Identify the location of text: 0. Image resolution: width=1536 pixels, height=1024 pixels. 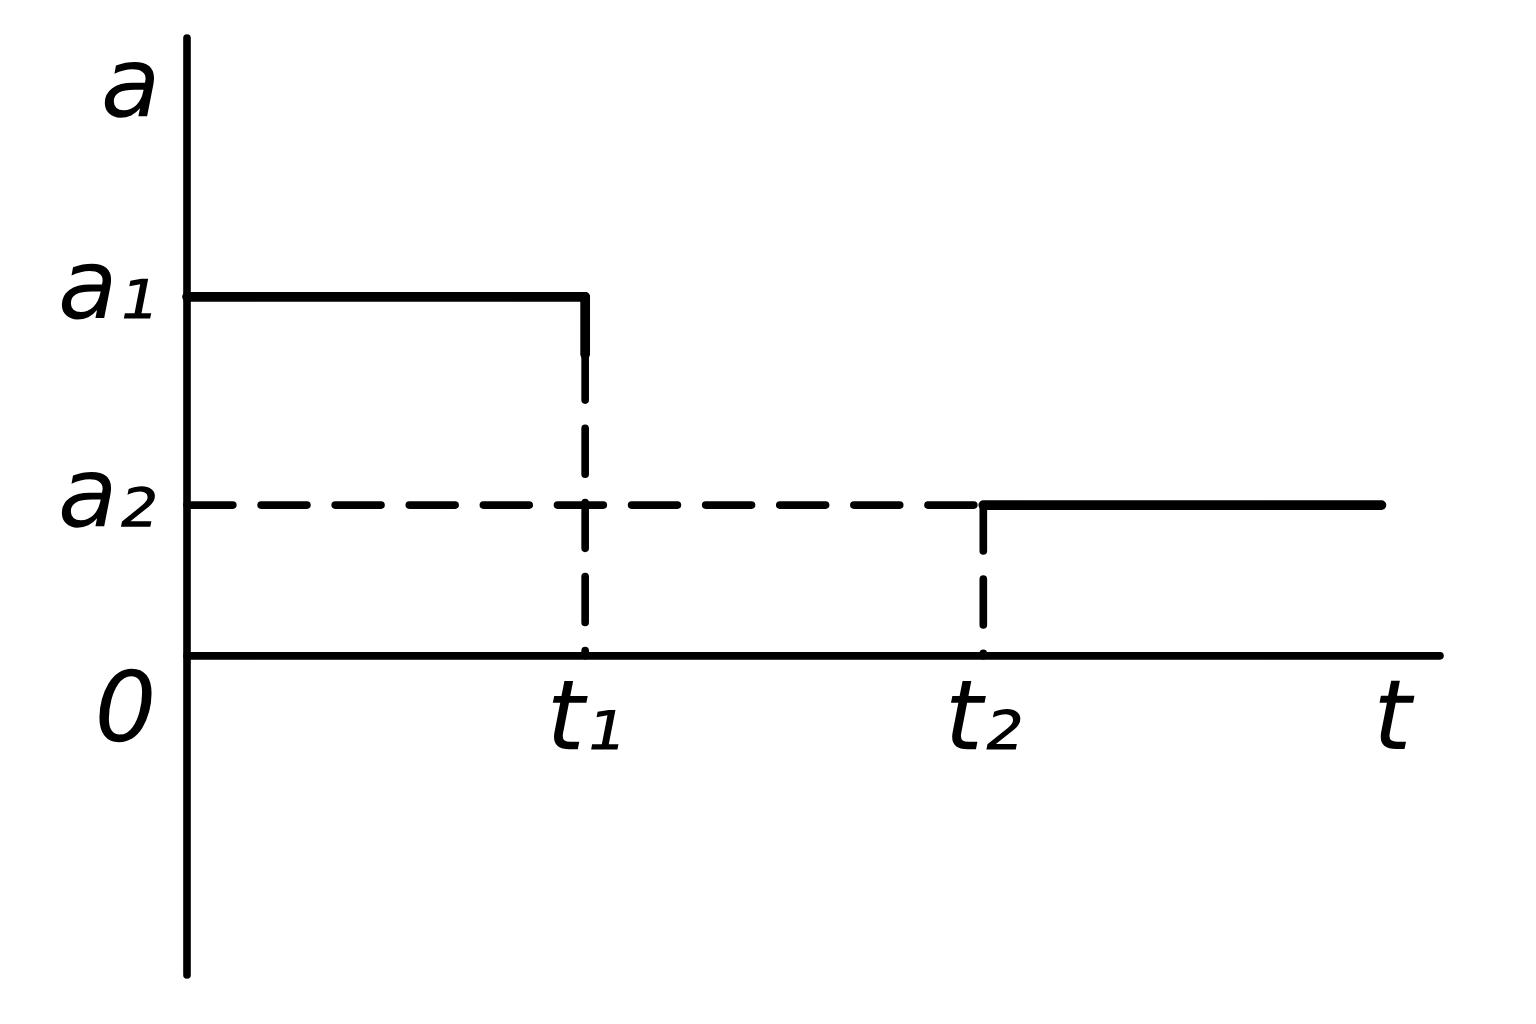
(125, 705).